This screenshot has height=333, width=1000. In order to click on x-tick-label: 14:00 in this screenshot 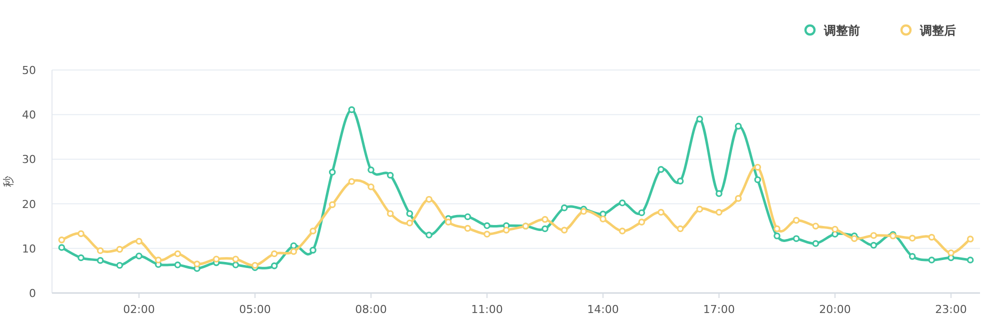, I will do `click(603, 309)`.